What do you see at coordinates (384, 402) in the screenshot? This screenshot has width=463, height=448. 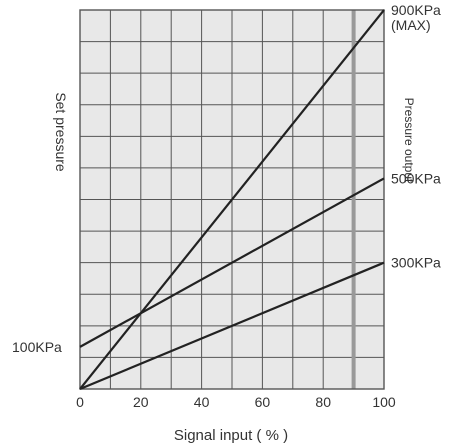 I see `x-tick-label: 100` at bounding box center [384, 402].